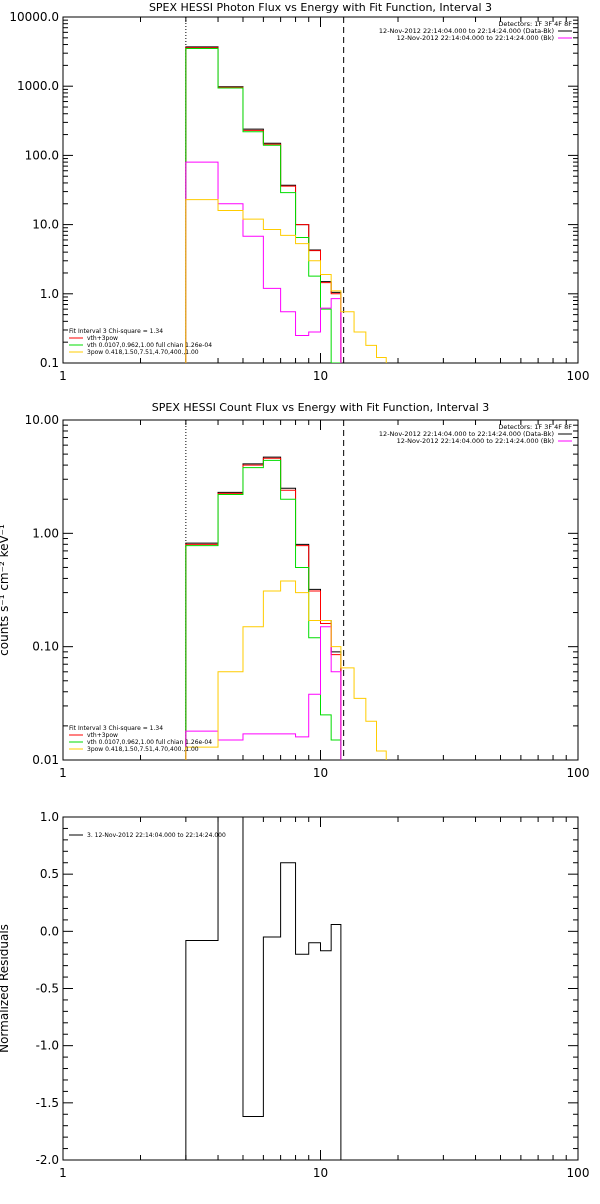 The width and height of the screenshot is (600, 1204). What do you see at coordinates (47, 1046) in the screenshot?
I see `y-tick-label: -1.0` at bounding box center [47, 1046].